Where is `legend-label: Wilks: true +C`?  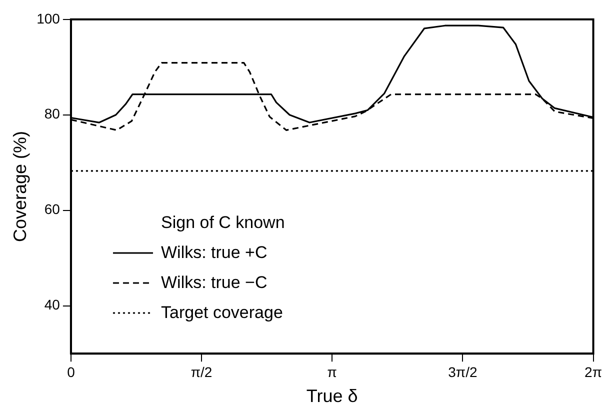 legend-label: Wilks: true +C is located at coordinates (214, 253).